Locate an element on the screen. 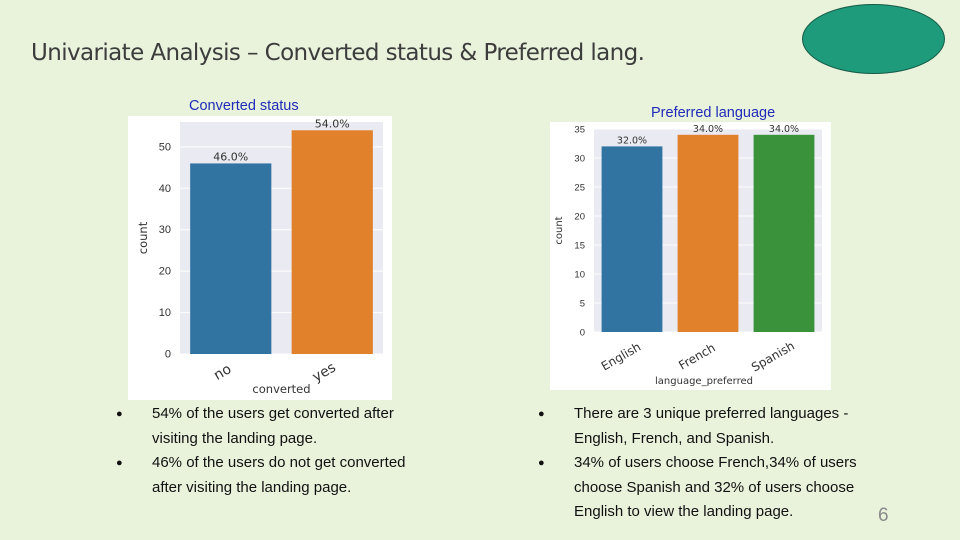 Image resolution: width=960 pixels, height=540 pixels. language-bar-spanish is located at coordinates (784, 233).